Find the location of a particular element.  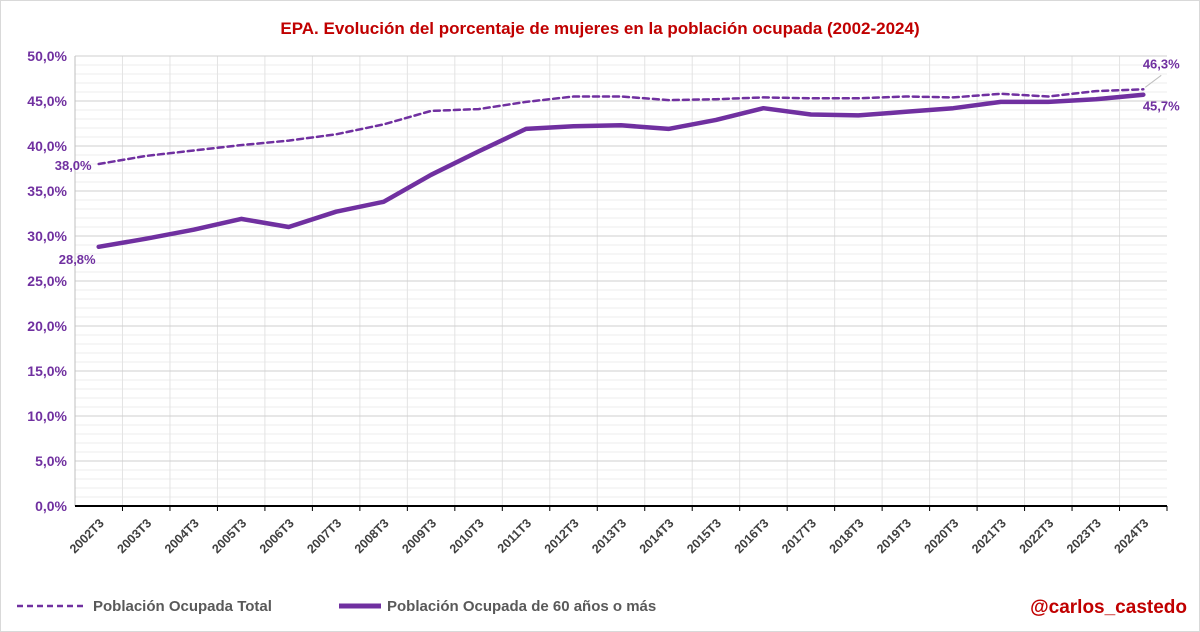

x-tick-label: 2002T3 is located at coordinates (87, 536).